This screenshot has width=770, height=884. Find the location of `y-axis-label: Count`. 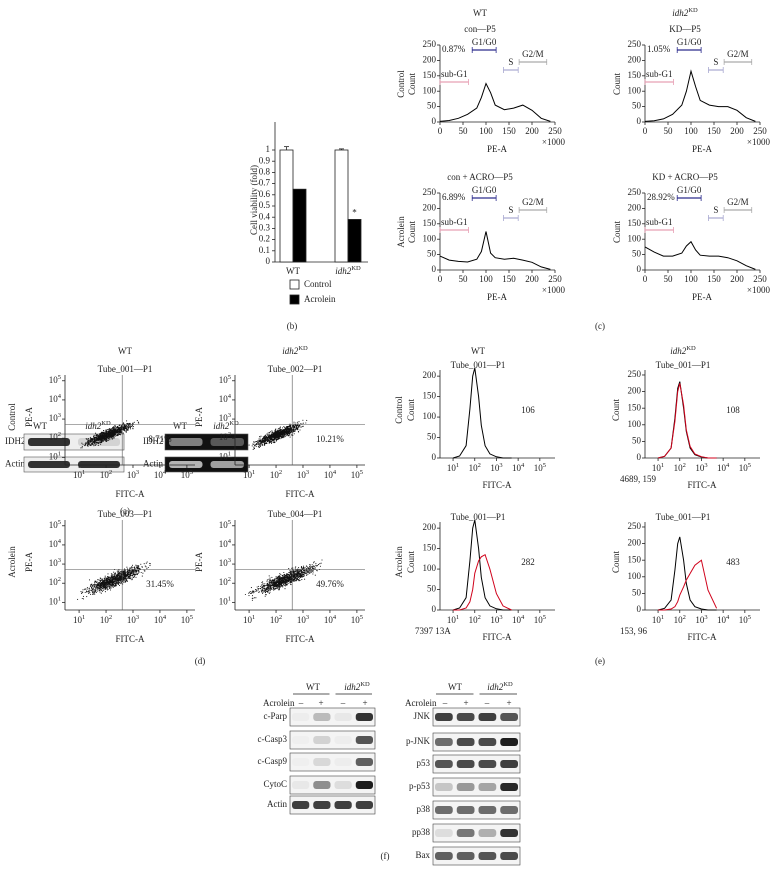

y-axis-label: Count is located at coordinates (412, 232).